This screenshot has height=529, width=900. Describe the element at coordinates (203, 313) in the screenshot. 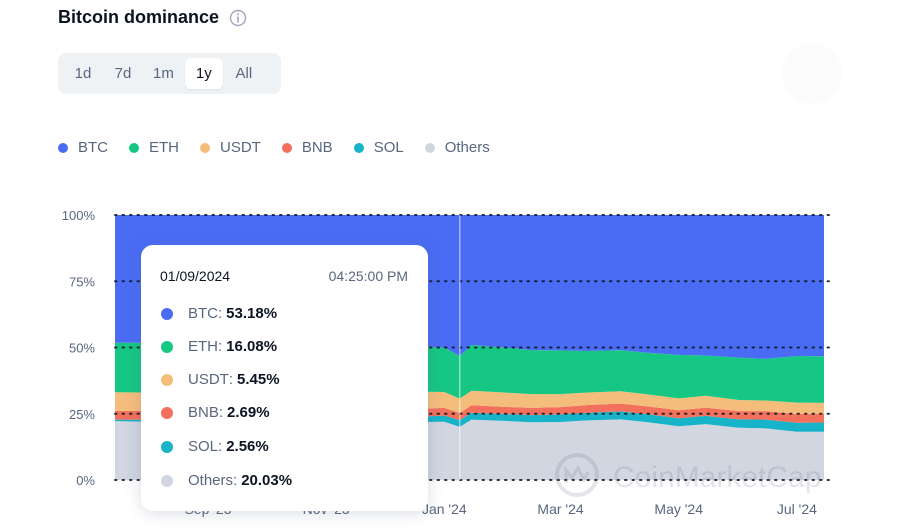

I see `tooltip-label-btc: BTC` at that location.